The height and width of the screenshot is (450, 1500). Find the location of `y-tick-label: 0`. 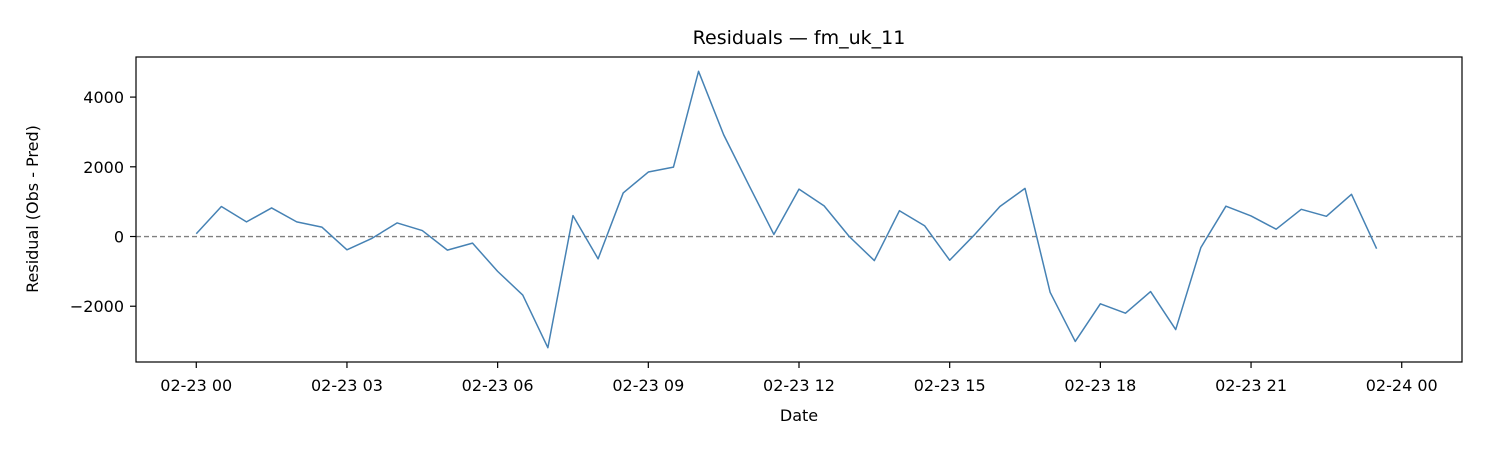

y-tick-label: 0 is located at coordinates (119, 237).